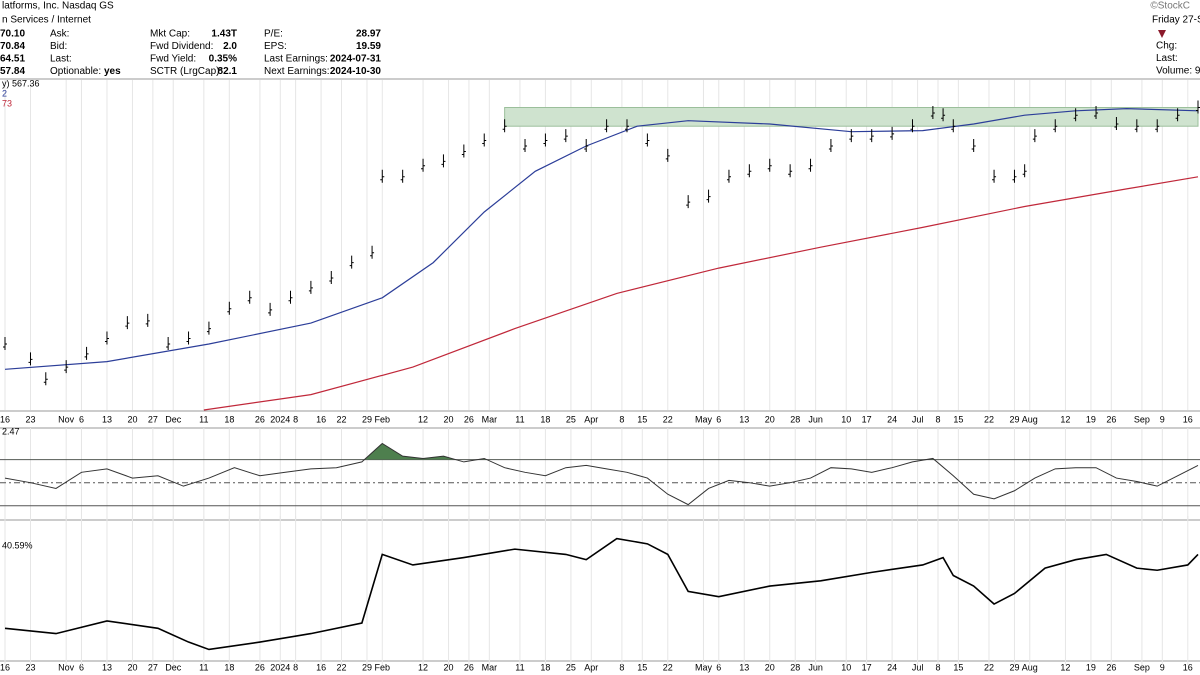 This screenshot has height=675, width=1200. What do you see at coordinates (173, 667) in the screenshot?
I see `x-tick-label: Dec` at bounding box center [173, 667].